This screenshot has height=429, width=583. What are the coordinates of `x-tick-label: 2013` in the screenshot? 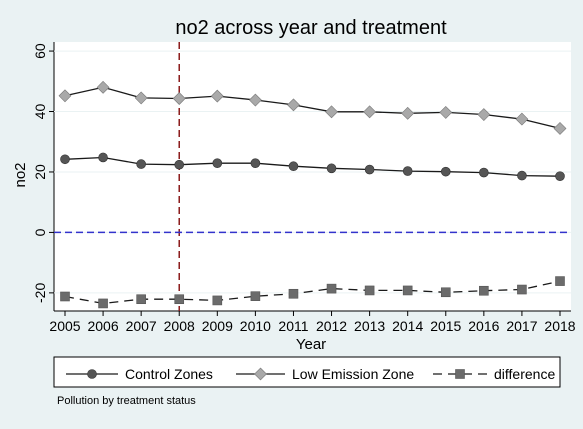 It's located at (369, 326).